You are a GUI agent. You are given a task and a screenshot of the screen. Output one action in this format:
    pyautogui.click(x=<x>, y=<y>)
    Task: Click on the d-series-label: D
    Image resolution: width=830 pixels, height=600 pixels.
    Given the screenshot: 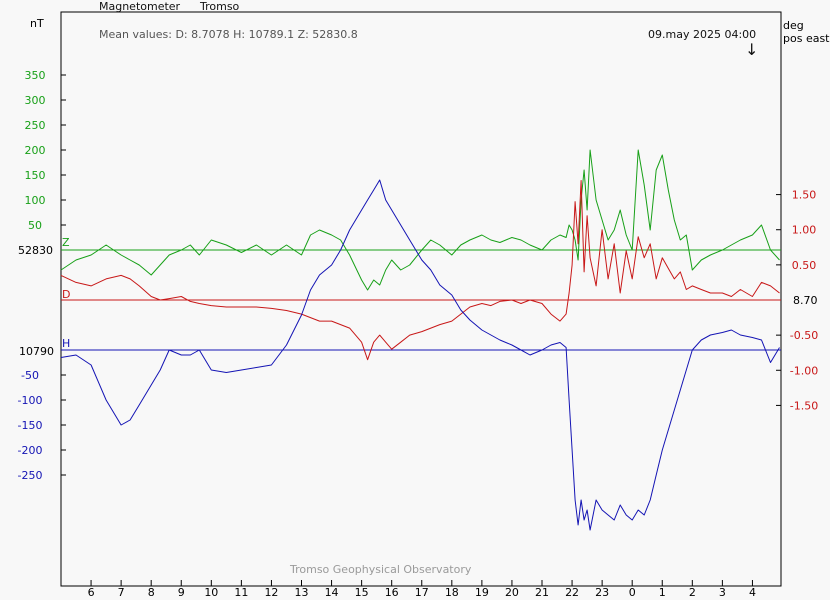 What is the action you would take?
    pyautogui.click(x=66, y=294)
    